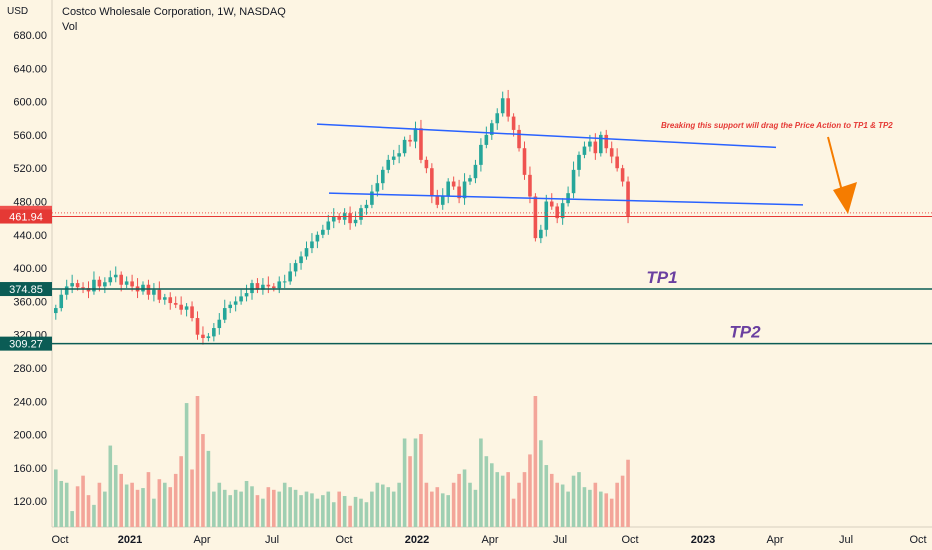 This screenshot has height=550, width=932. Describe the element at coordinates (835, 166) in the screenshot. I see `arrow-shaft` at that location.